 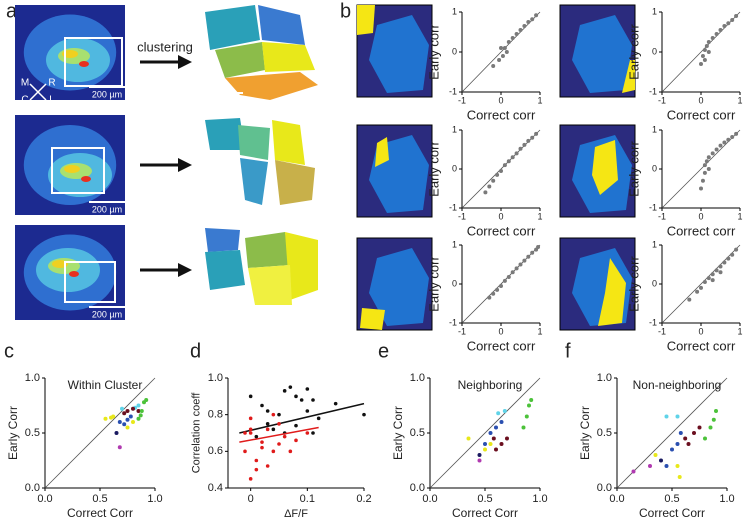 I want to click on fit-line, so click(x=302, y=418).